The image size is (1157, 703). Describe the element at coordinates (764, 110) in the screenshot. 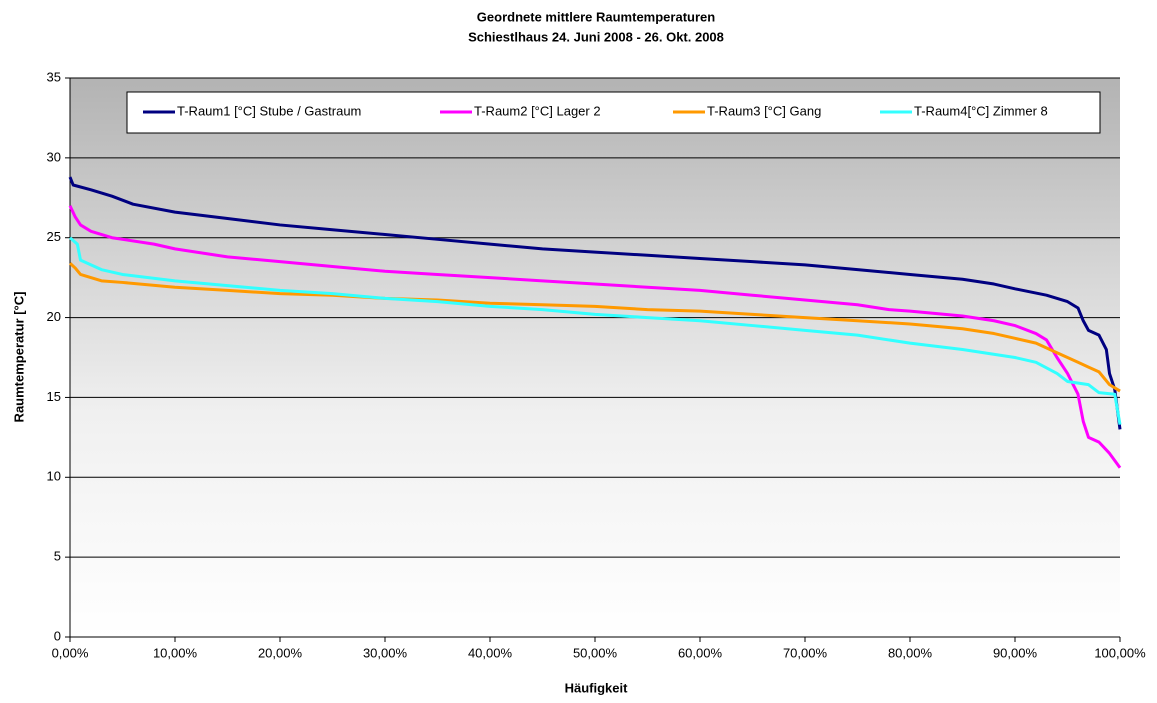

I see `legend-label: T-Raum3 [°C] Gang` at that location.